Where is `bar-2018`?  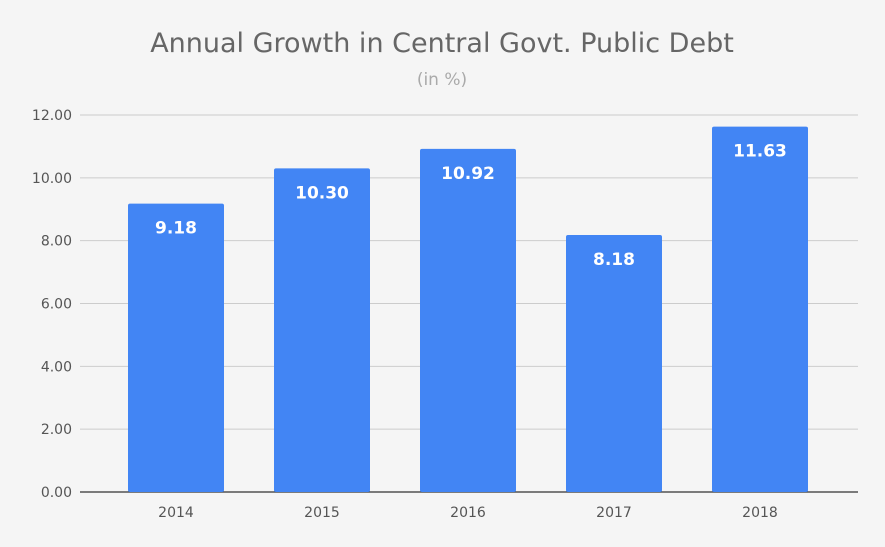
bar-2018 is located at coordinates (760, 309).